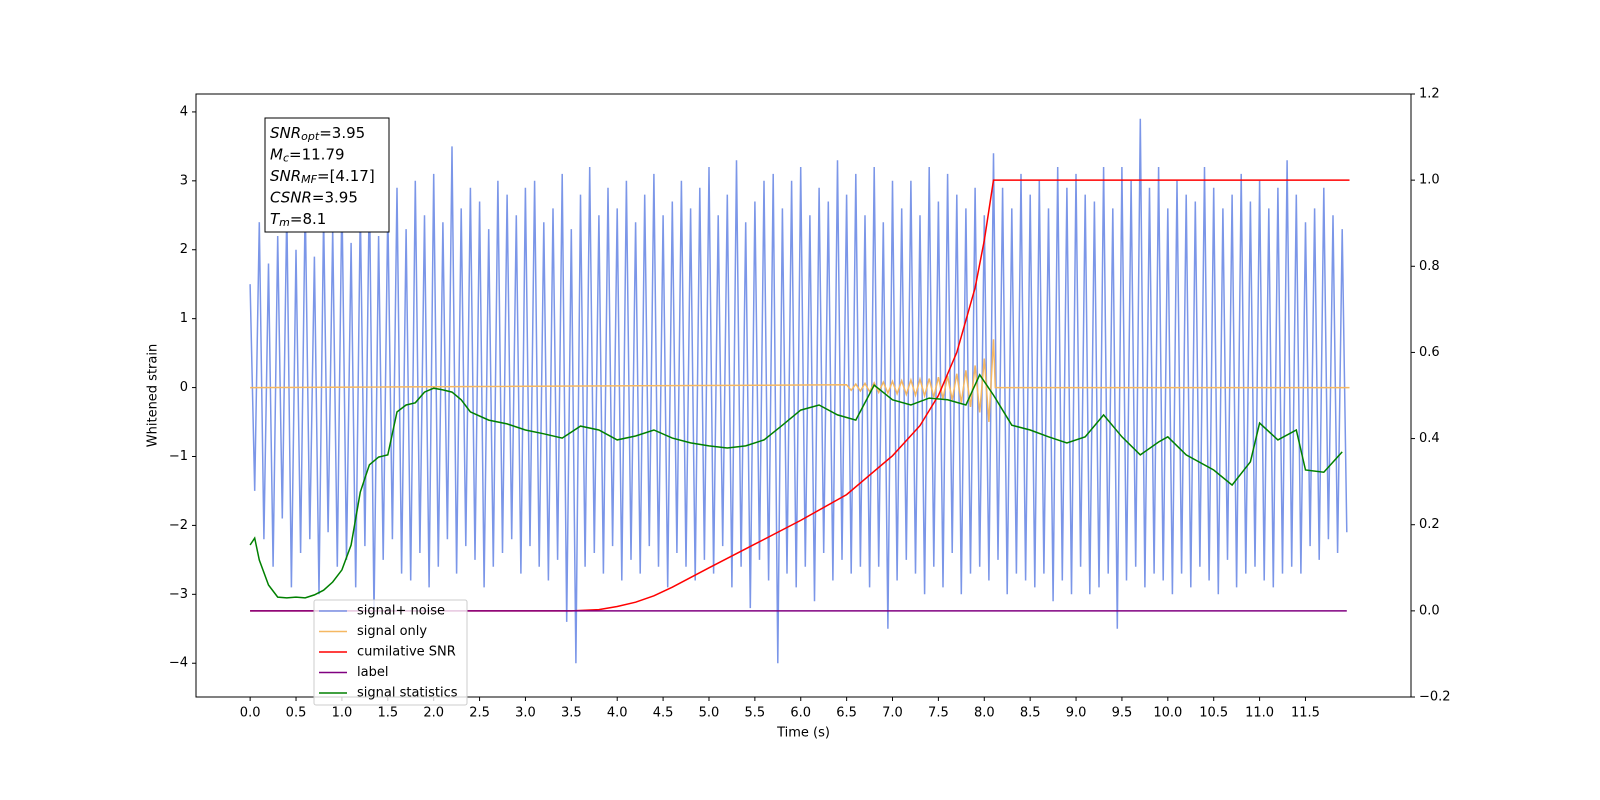 The width and height of the screenshot is (1600, 800). I want to click on y2-tick-label: 0.2, so click(1429, 524).